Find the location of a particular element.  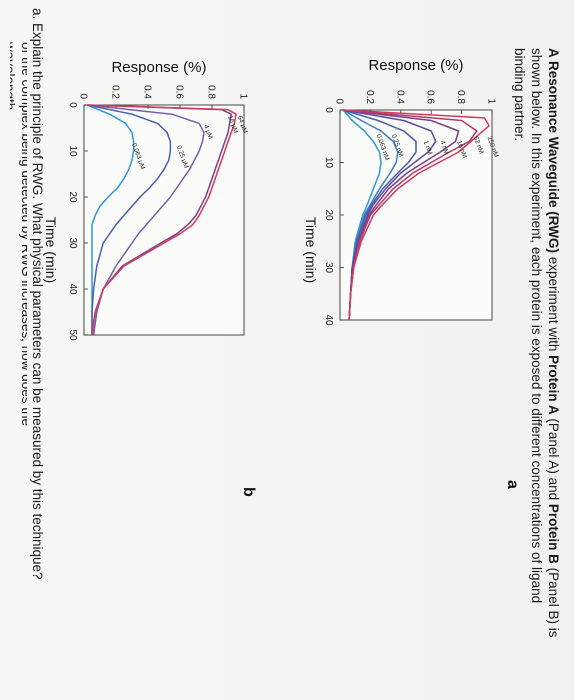

plot-frame is located at coordinates (164, 220).